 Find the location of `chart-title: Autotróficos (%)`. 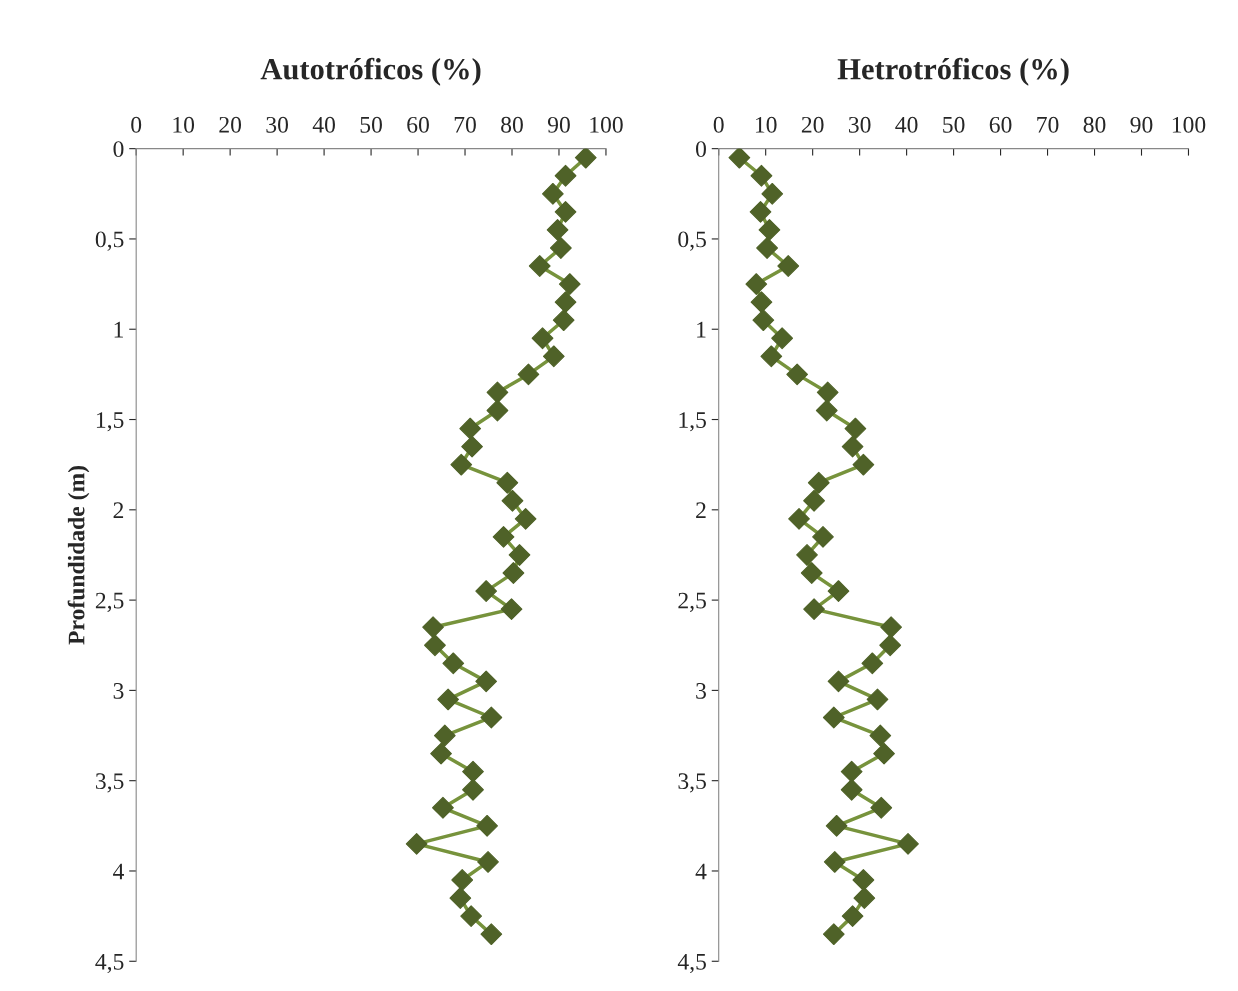

chart-title: Autotróficos (%) is located at coordinates (370, 71).